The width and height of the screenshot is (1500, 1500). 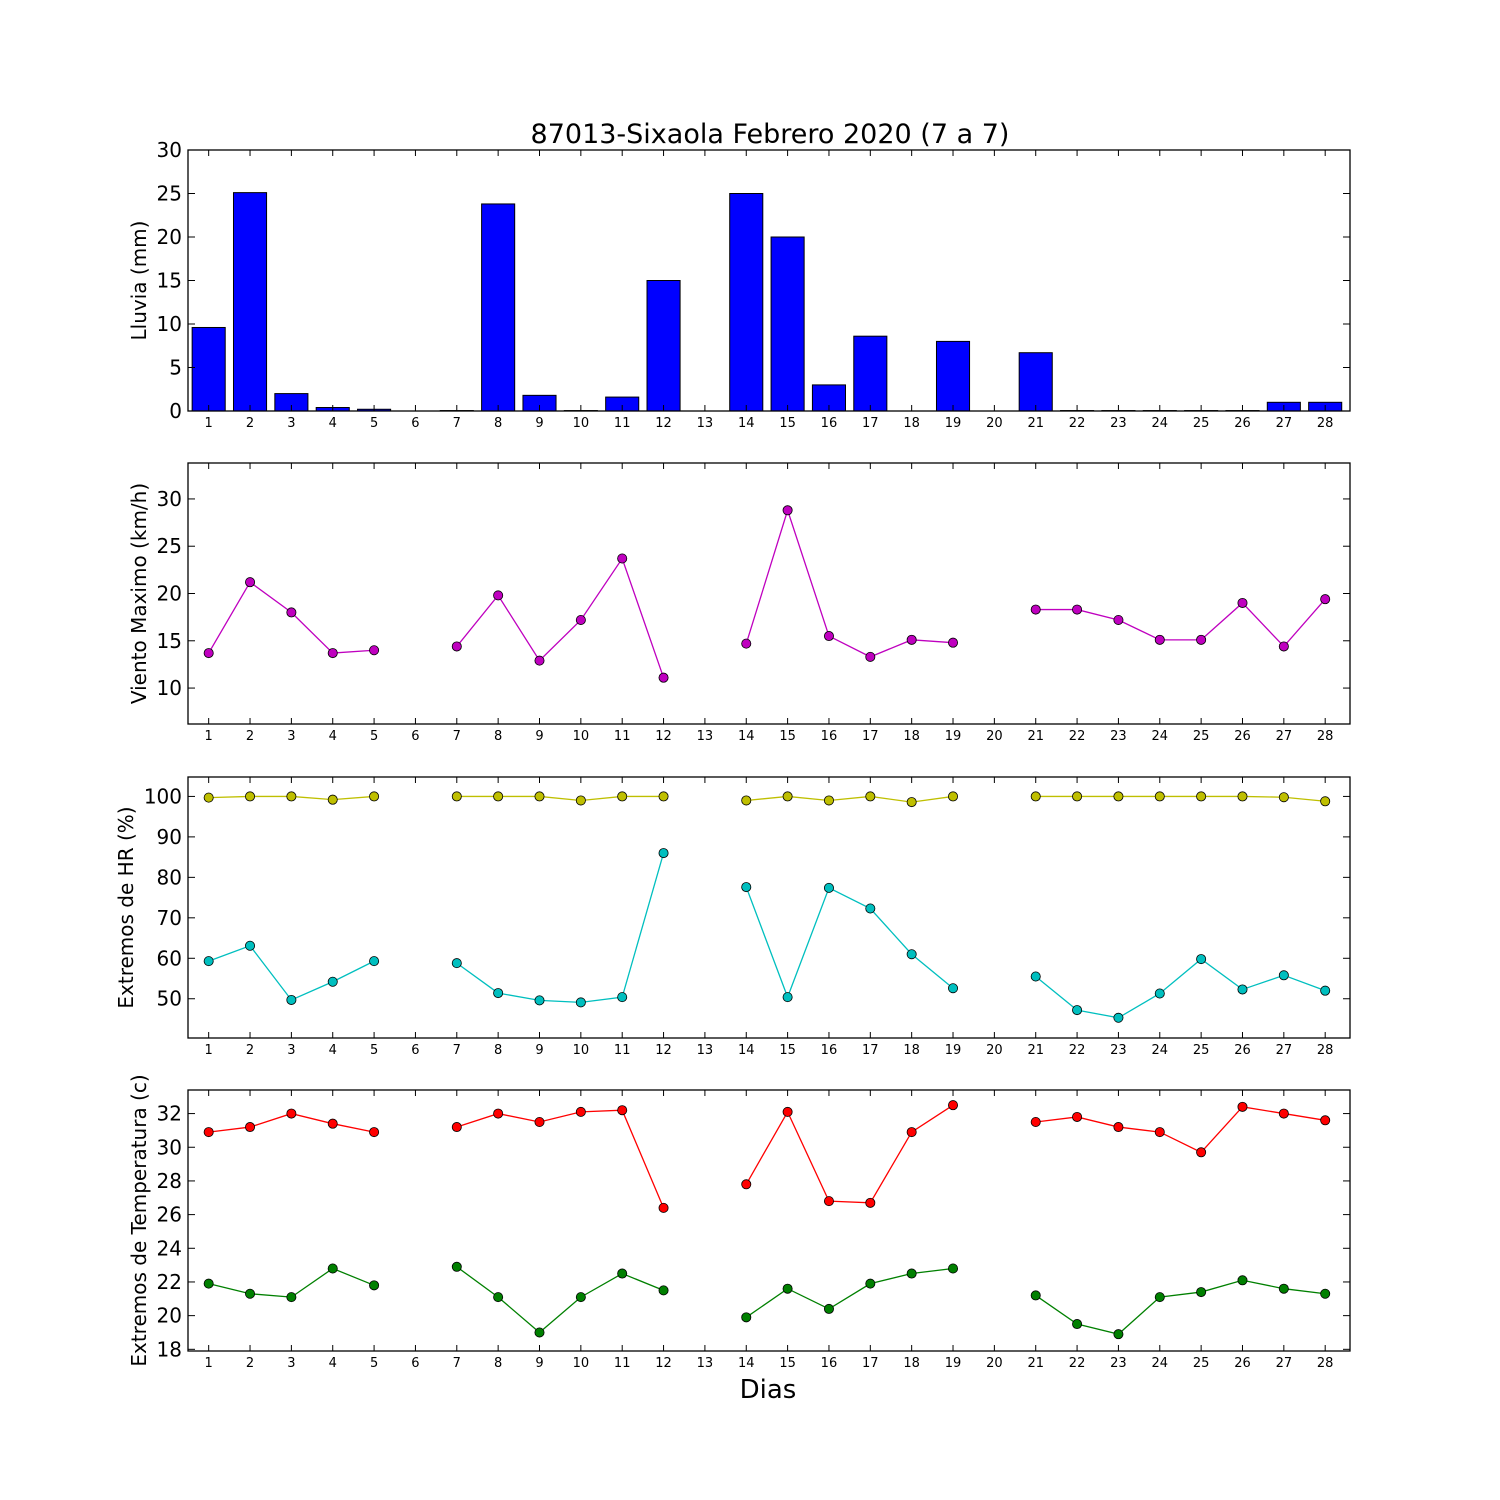 What do you see at coordinates (457, 1050) in the screenshot?
I see `xtick-label: 7` at bounding box center [457, 1050].